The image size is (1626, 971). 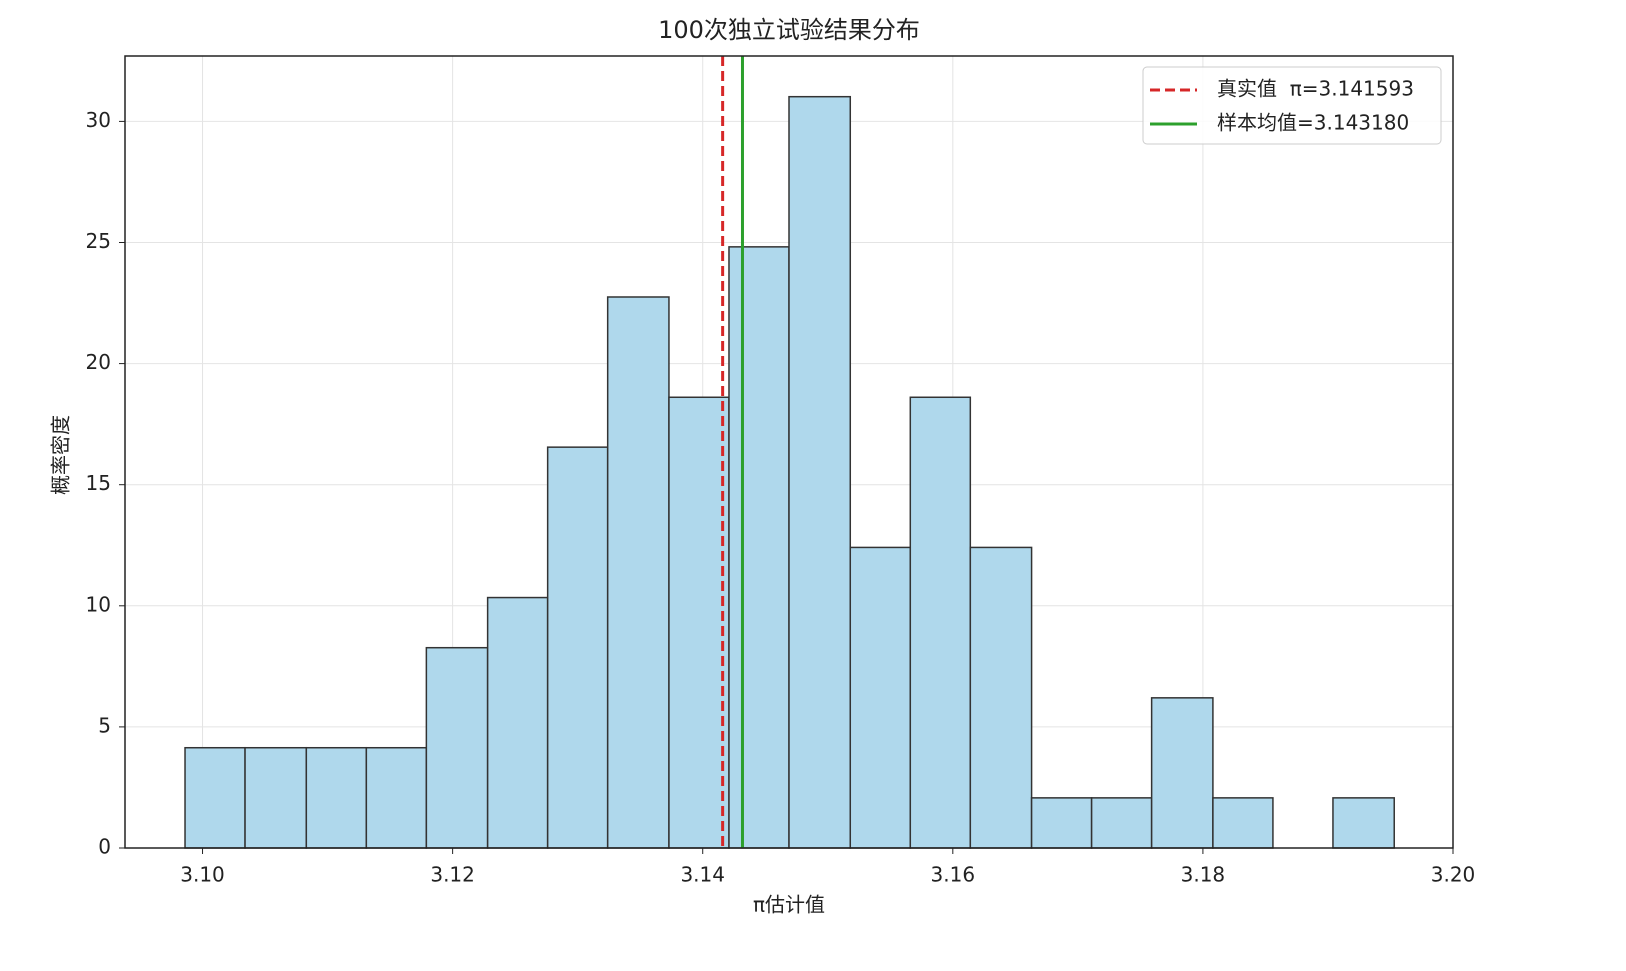 I want to click on x-tick-label: 3.10, so click(x=202, y=875).